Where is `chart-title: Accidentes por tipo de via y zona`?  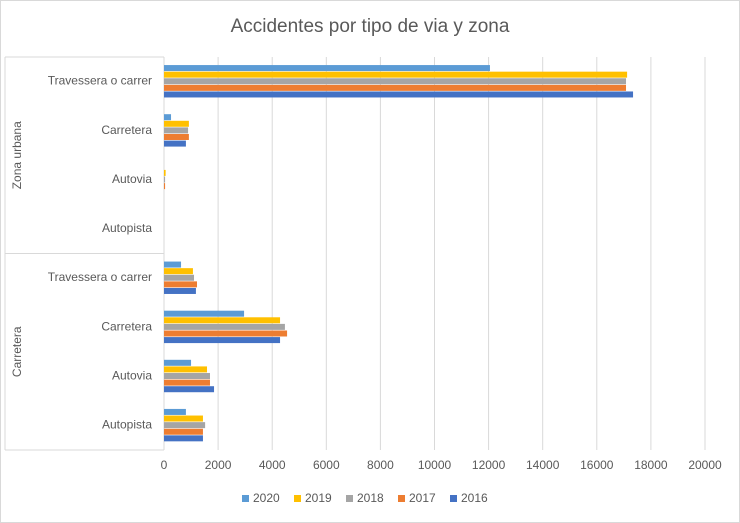 chart-title: Accidentes por tipo de via y zona is located at coordinates (370, 26).